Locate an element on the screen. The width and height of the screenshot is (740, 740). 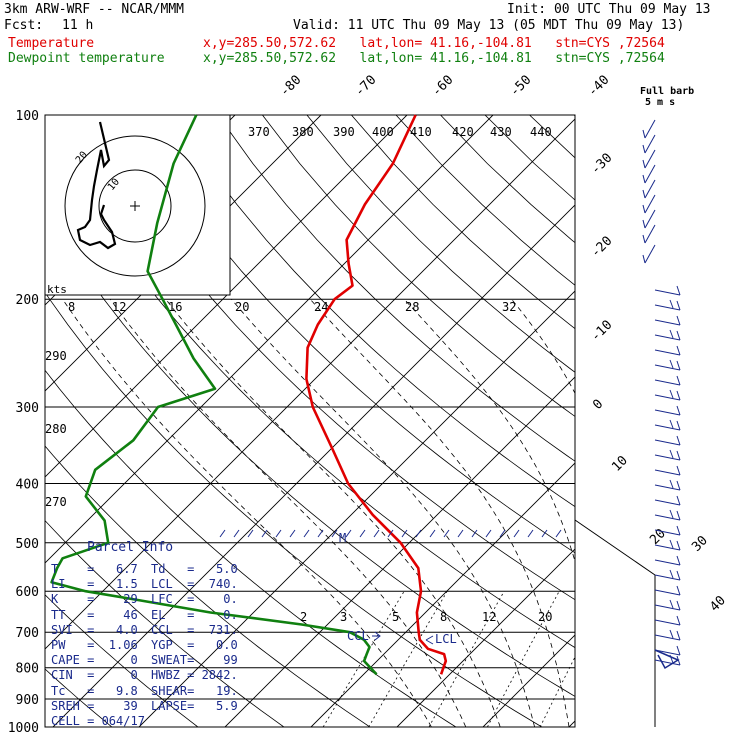
theta-e-label: 380 is located at coordinates (303, 132).